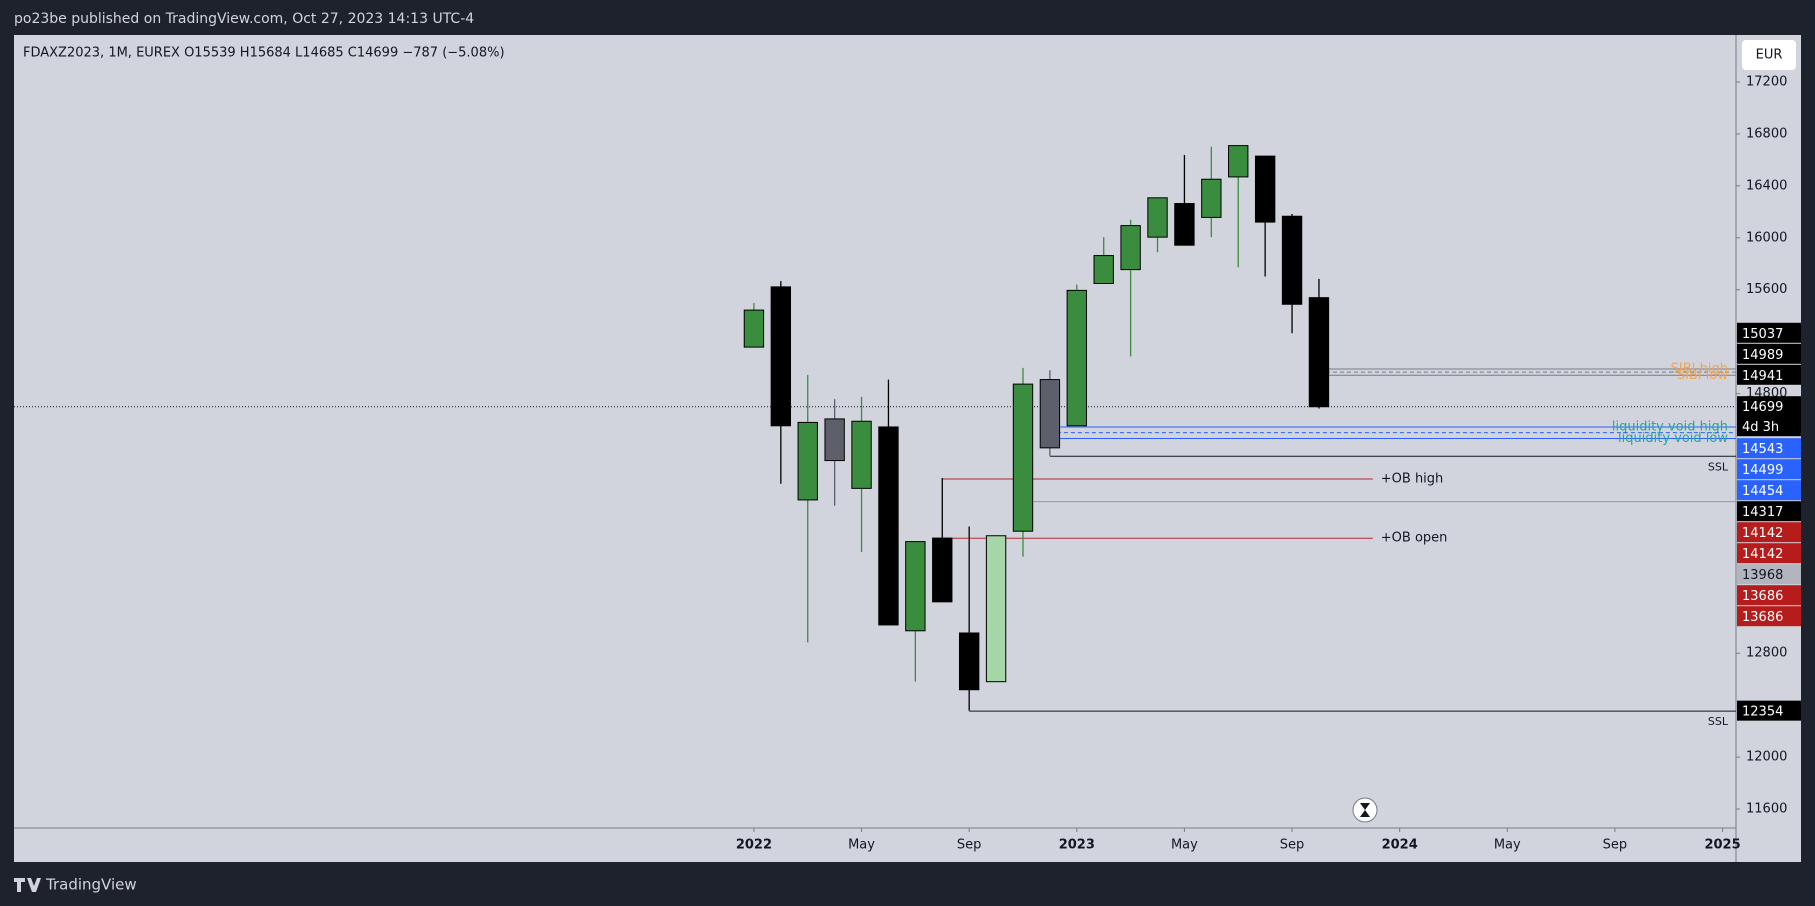 The width and height of the screenshot is (1815, 906). Describe the element at coordinates (1670, 426) in the screenshot. I see `level-label: liquidity void high` at that location.